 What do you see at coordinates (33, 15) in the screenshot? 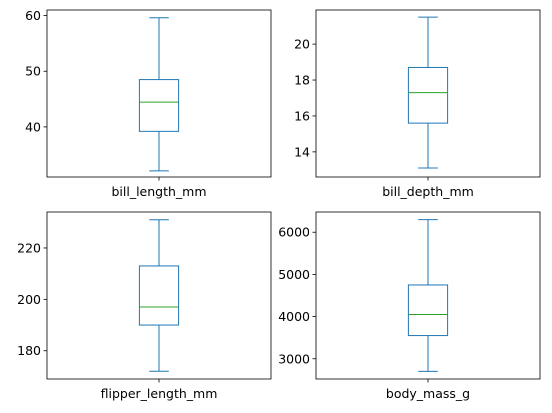
I see `y-tick-label-bill-length-mm-60: 60` at bounding box center [33, 15].